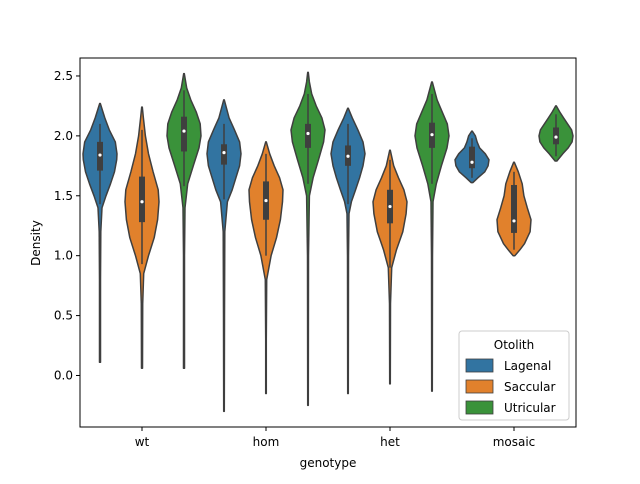 The width and height of the screenshot is (640, 484). What do you see at coordinates (328, 463) in the screenshot?
I see `x-axis-label: genotype` at bounding box center [328, 463].